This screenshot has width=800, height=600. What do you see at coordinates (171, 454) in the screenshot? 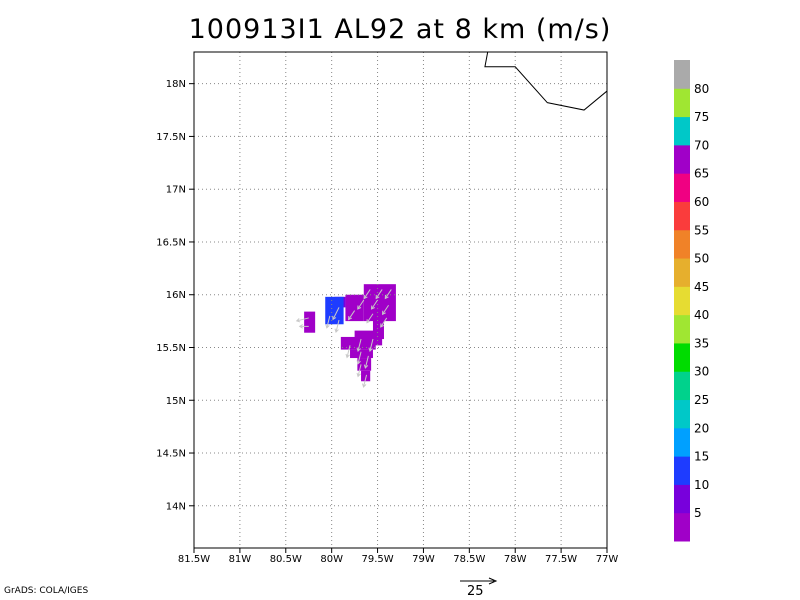
I see `lat-tick-label: 14.5N` at bounding box center [171, 454].